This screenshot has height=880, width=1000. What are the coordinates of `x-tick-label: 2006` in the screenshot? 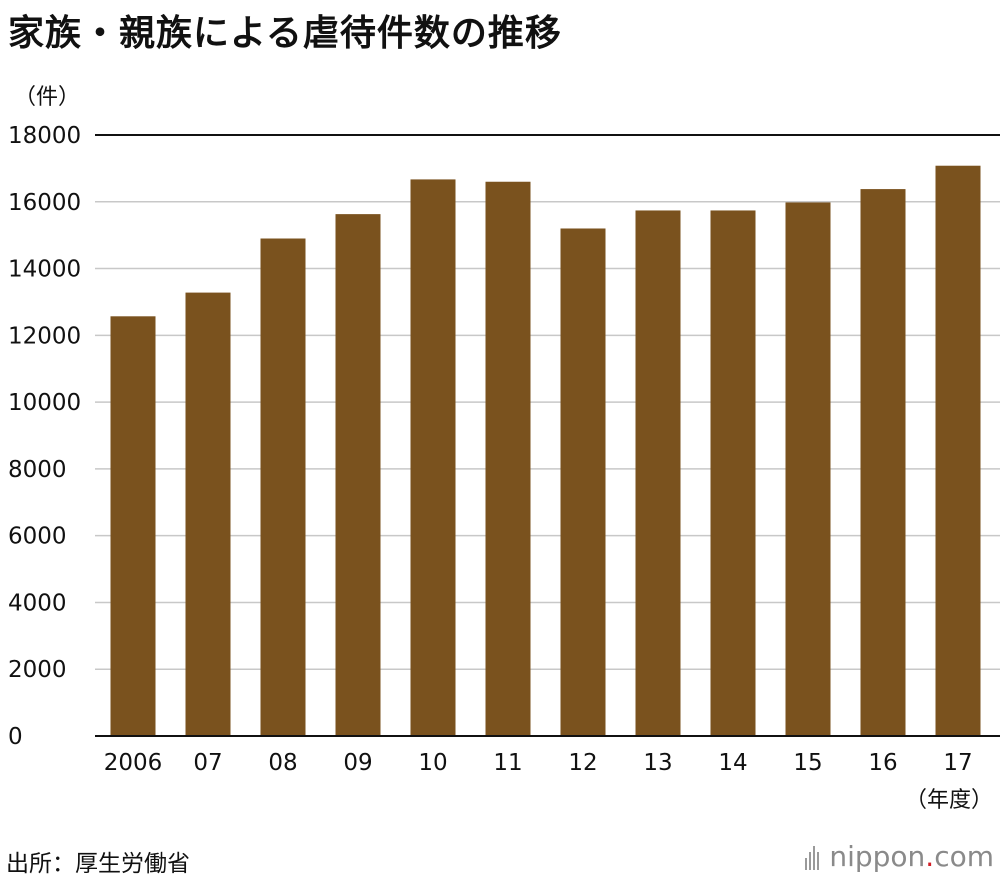 It's located at (133, 763).